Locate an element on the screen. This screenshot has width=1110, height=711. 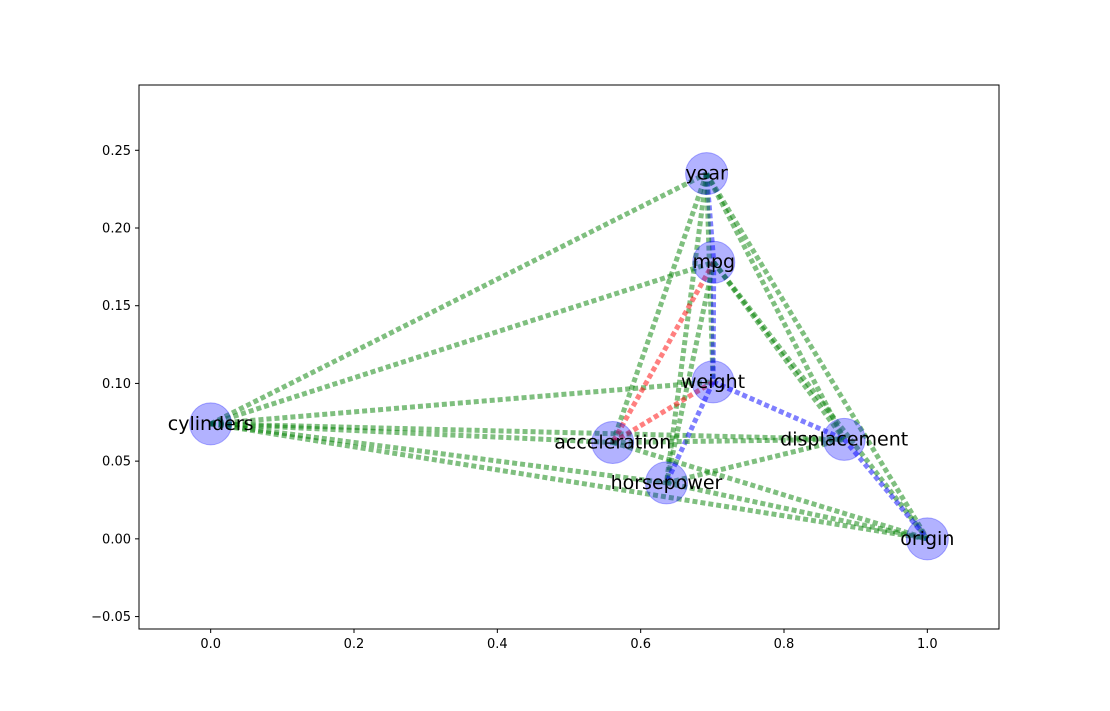
x-tick-label: 0.8 is located at coordinates (784, 644).